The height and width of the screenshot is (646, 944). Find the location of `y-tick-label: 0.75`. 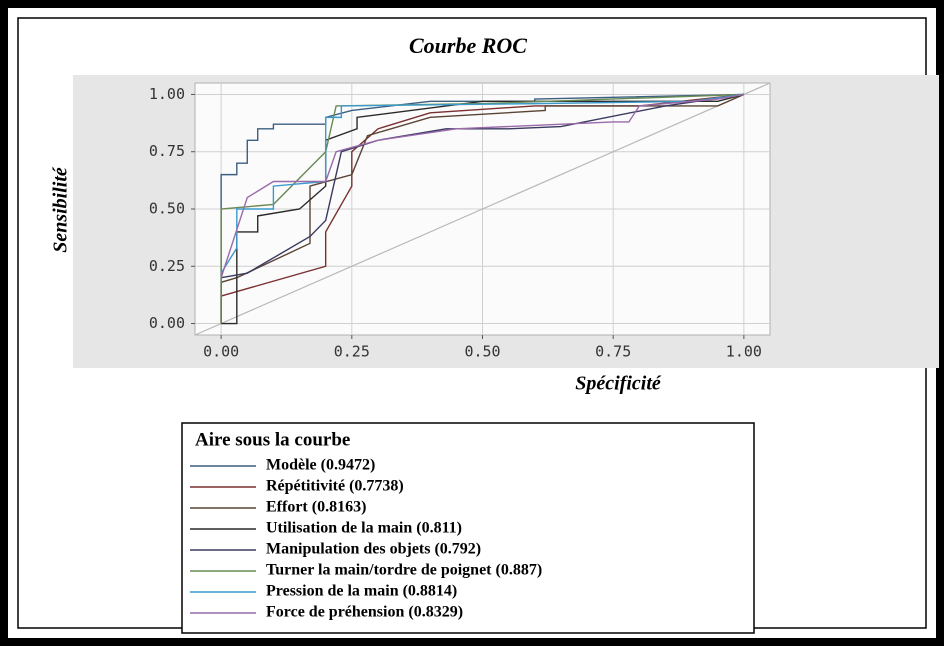

y-tick-label: 0.75 is located at coordinates (167, 151).